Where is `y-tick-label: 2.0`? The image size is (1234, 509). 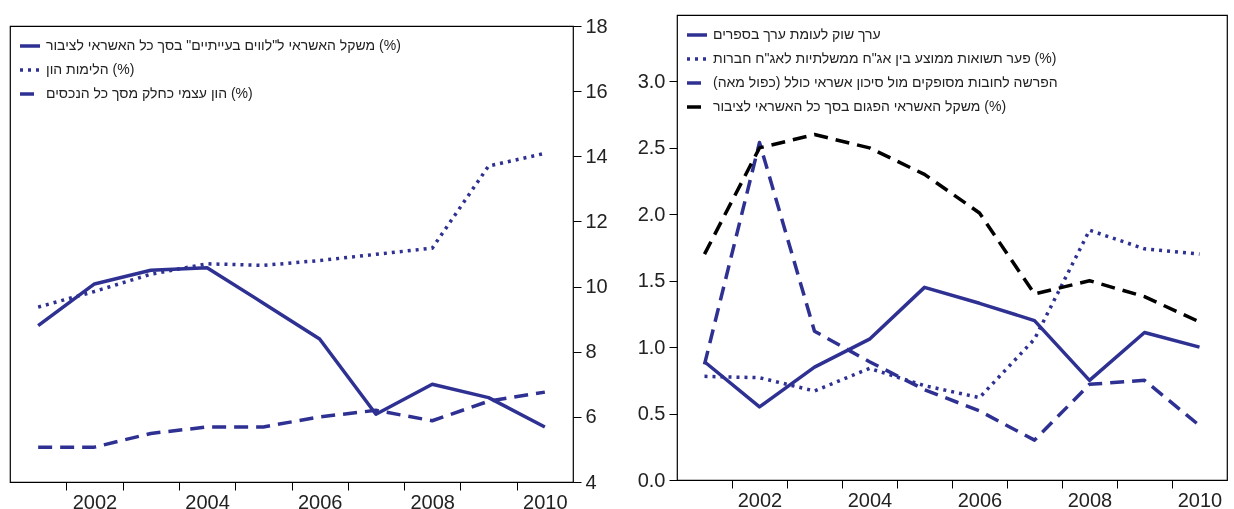 y-tick-label: 2.0 is located at coordinates (651, 213).